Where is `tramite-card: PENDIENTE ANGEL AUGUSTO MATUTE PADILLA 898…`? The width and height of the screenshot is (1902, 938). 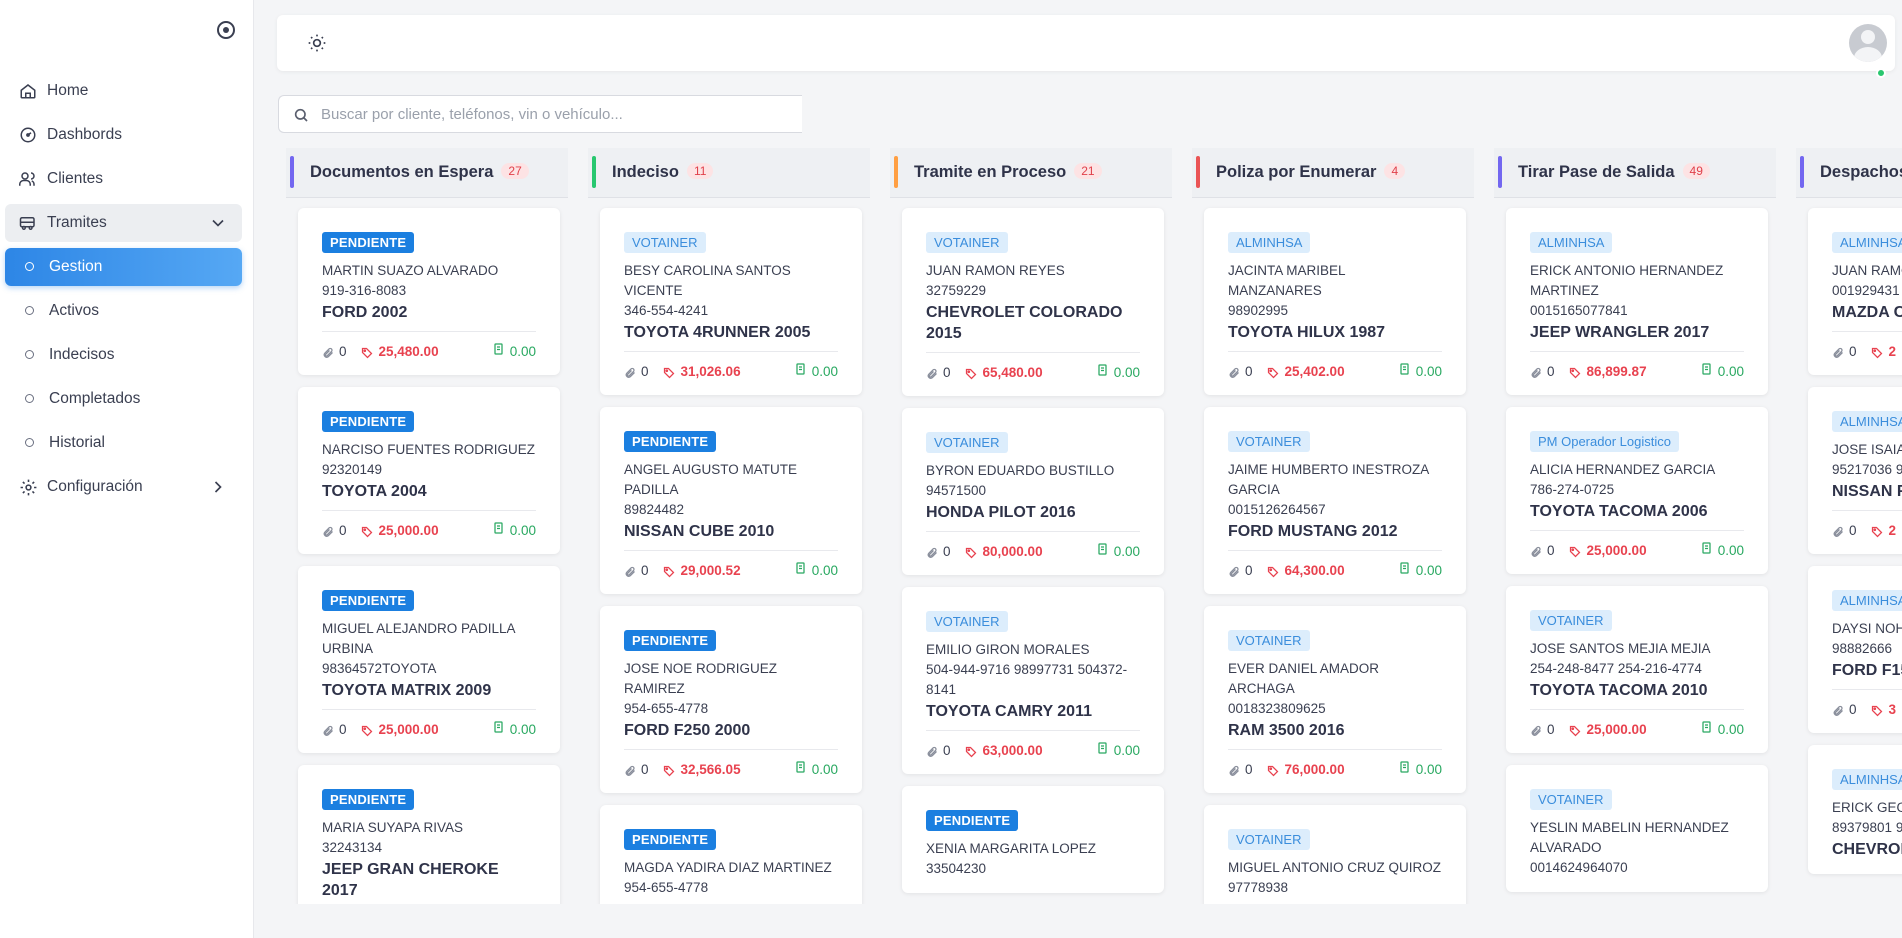 tramite-card: PENDIENTE ANGEL AUGUSTO MATUTE PADILLA 898… is located at coordinates (731, 500).